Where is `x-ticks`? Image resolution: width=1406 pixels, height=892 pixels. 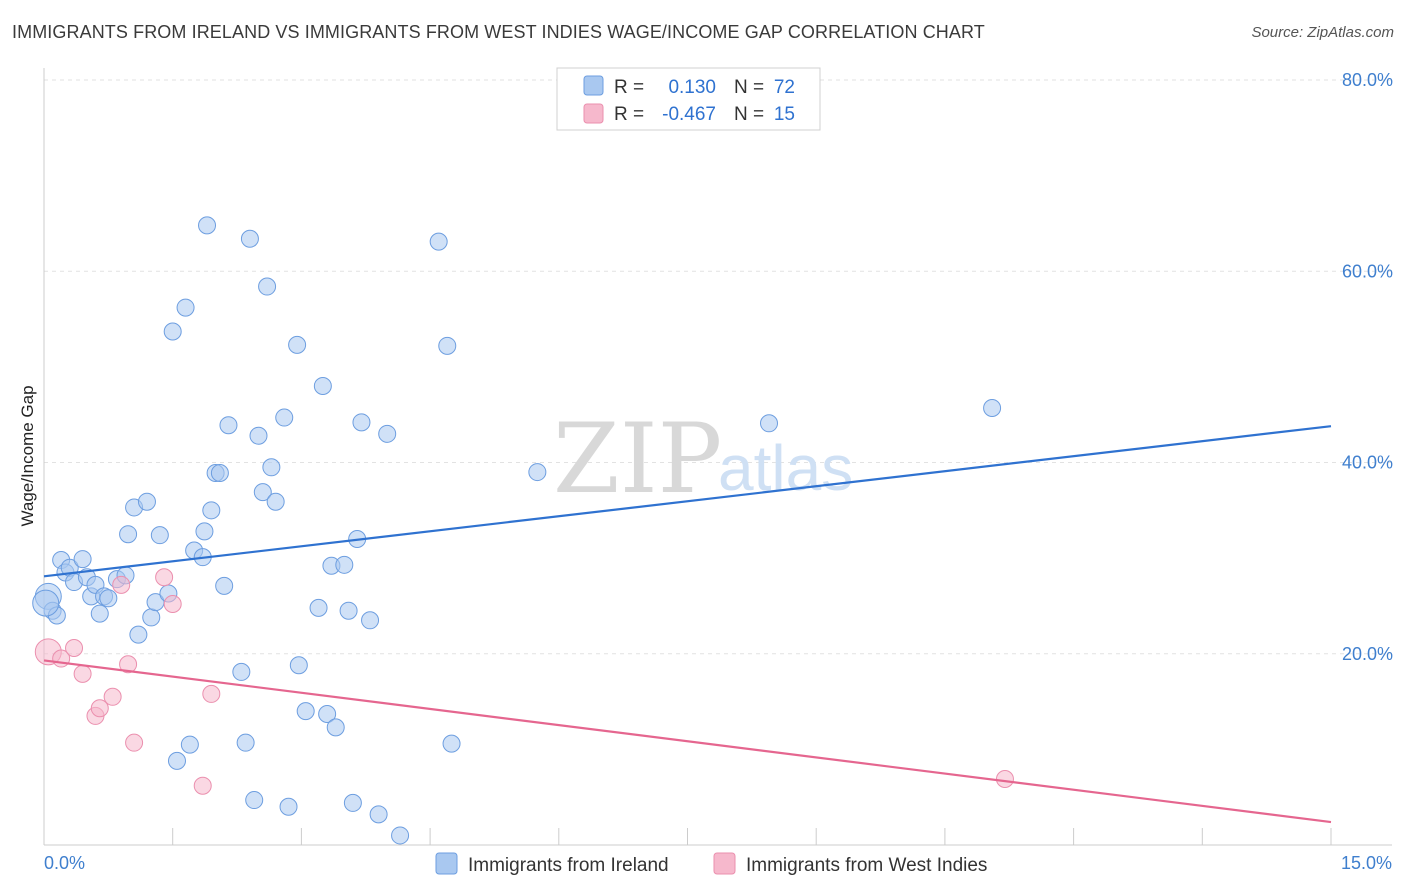 x-ticks is located at coordinates (752, 836).